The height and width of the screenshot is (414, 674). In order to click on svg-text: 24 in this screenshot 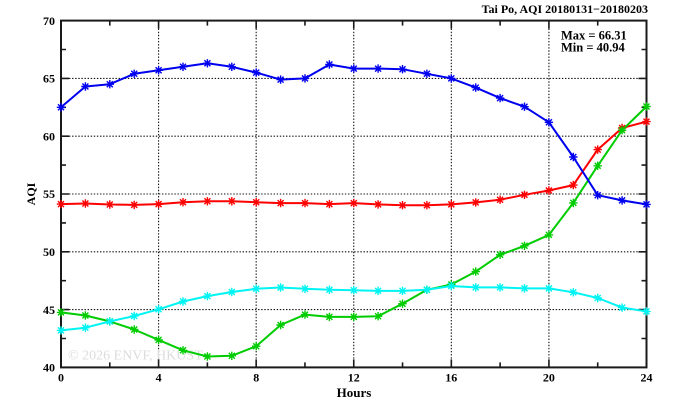, I will do `click(647, 378)`.